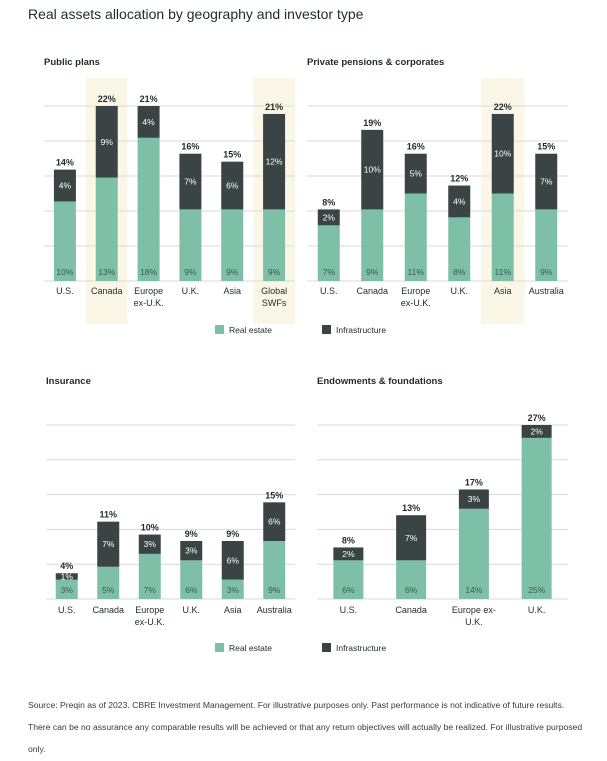 The height and width of the screenshot is (761, 607). I want to click on data-label-real-estate: 7%, so click(329, 272).